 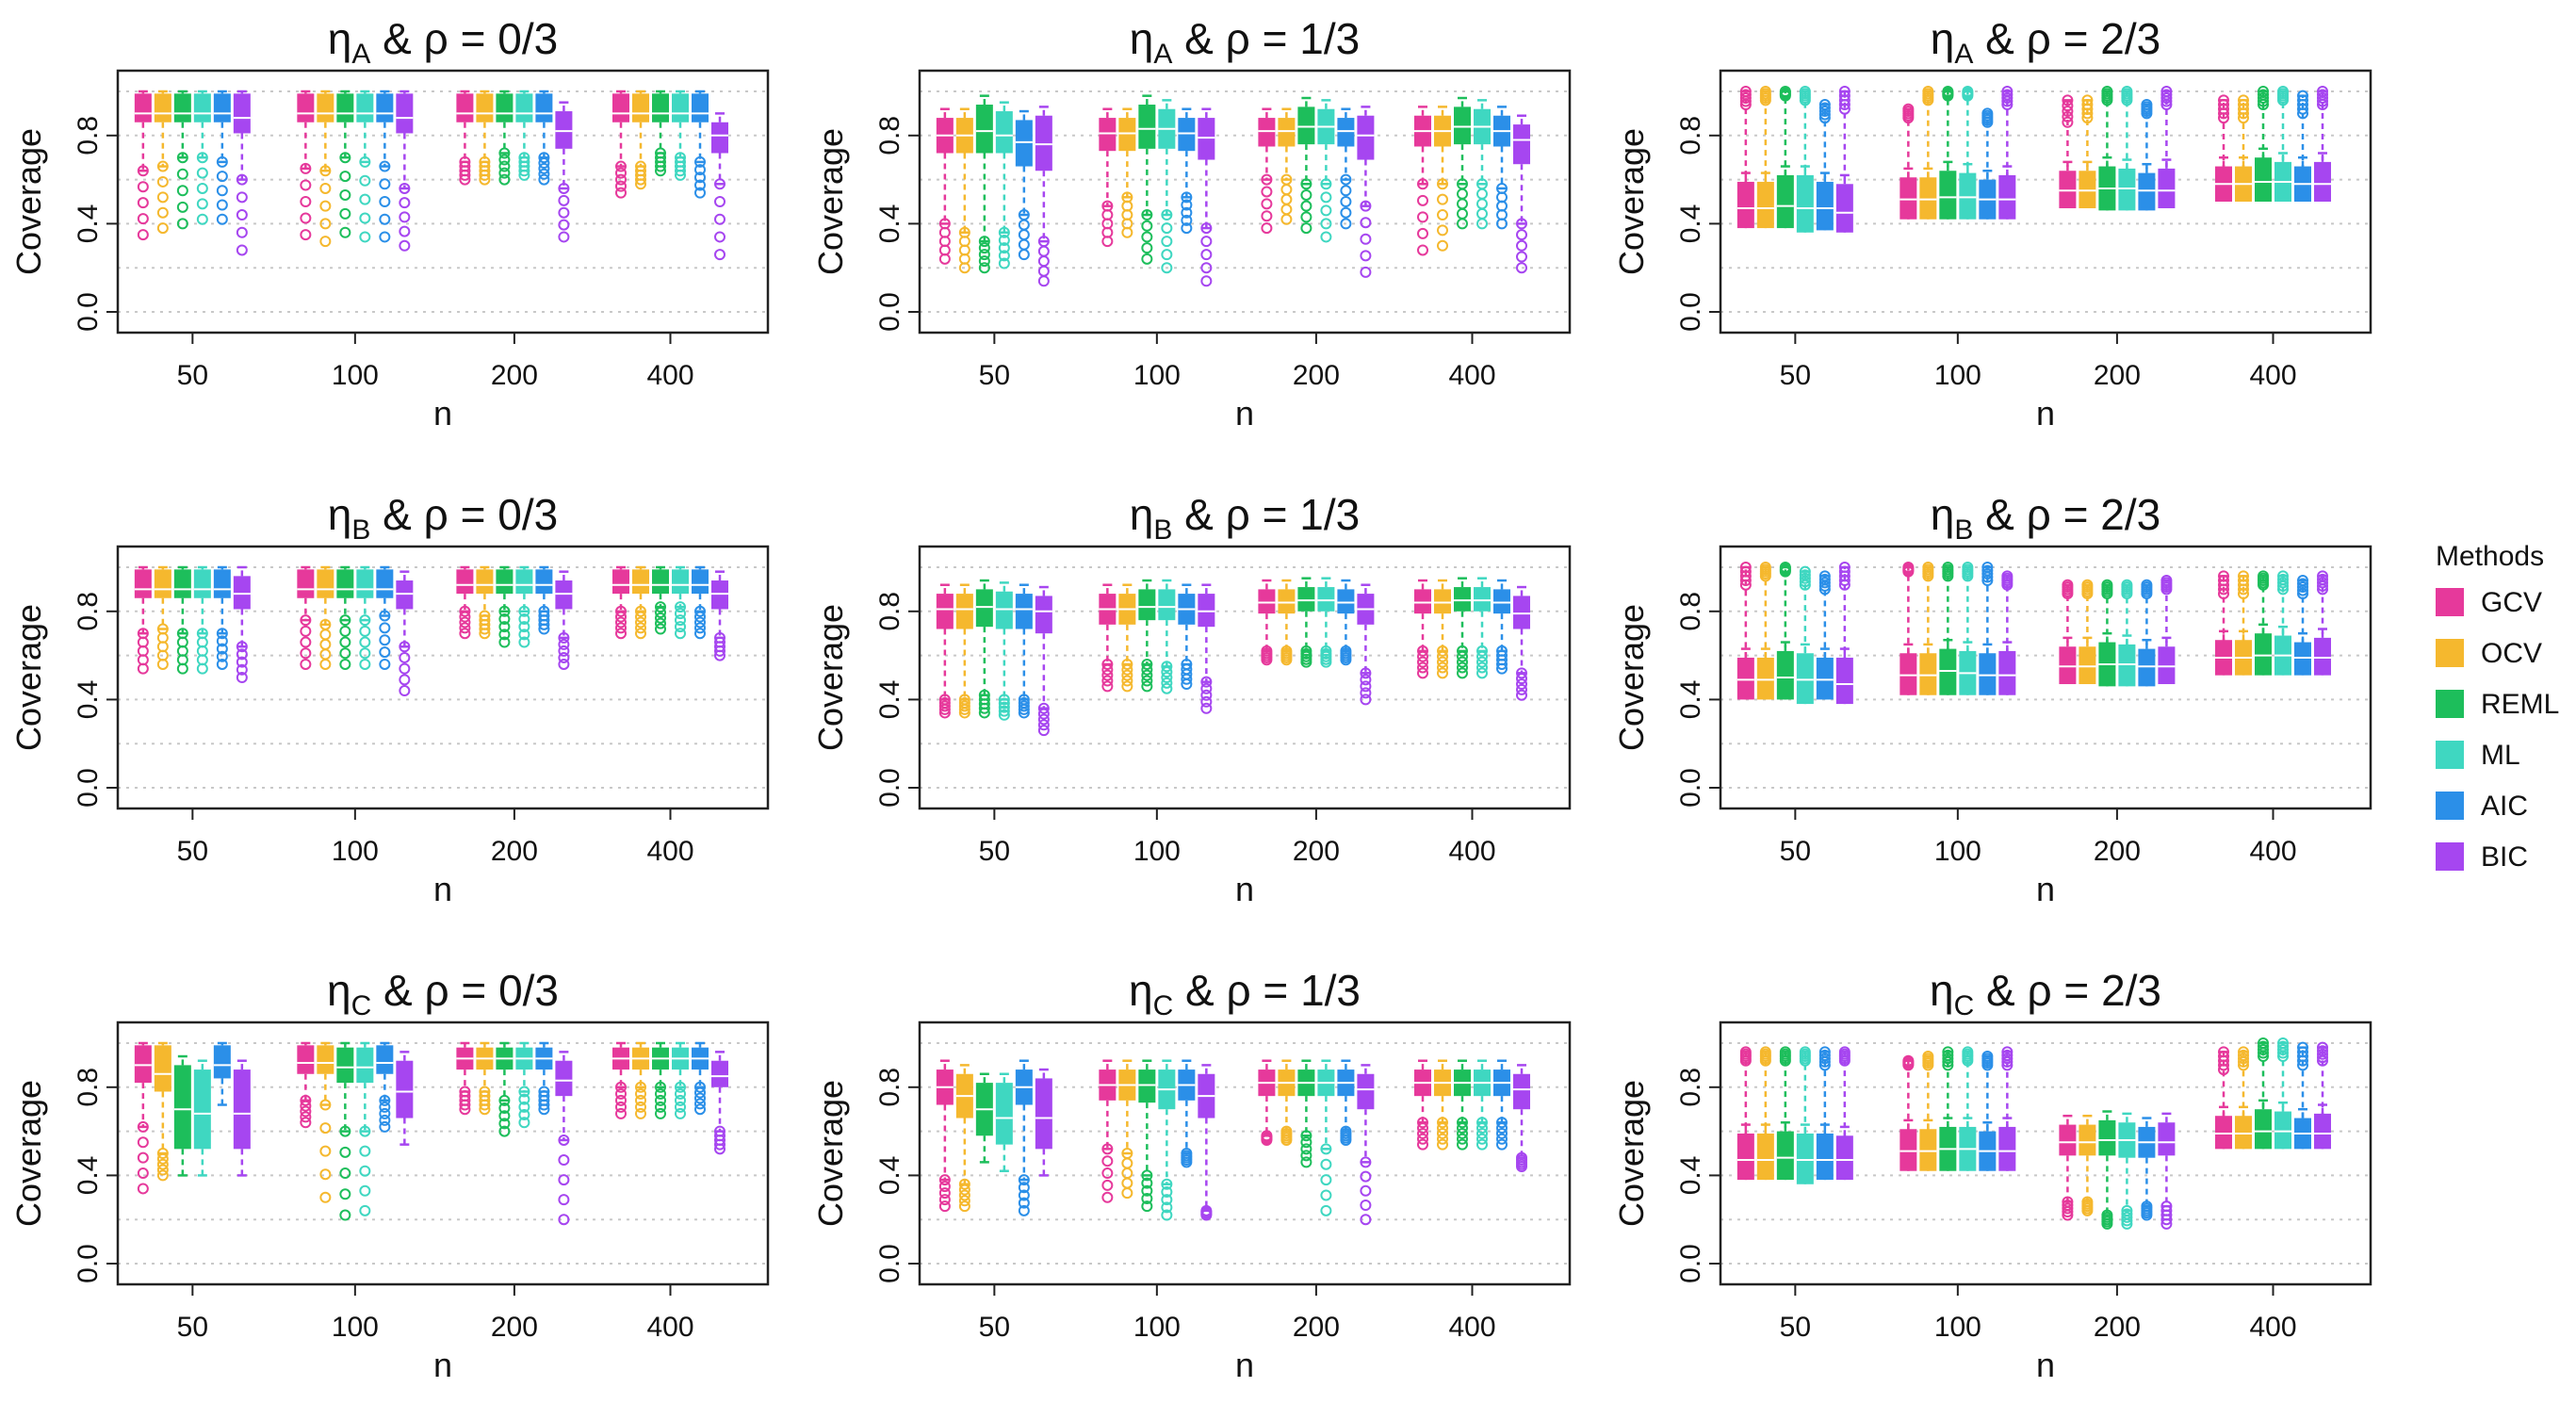 What do you see at coordinates (1141, 990) in the screenshot?
I see `panel-title-eta: η` at bounding box center [1141, 990].